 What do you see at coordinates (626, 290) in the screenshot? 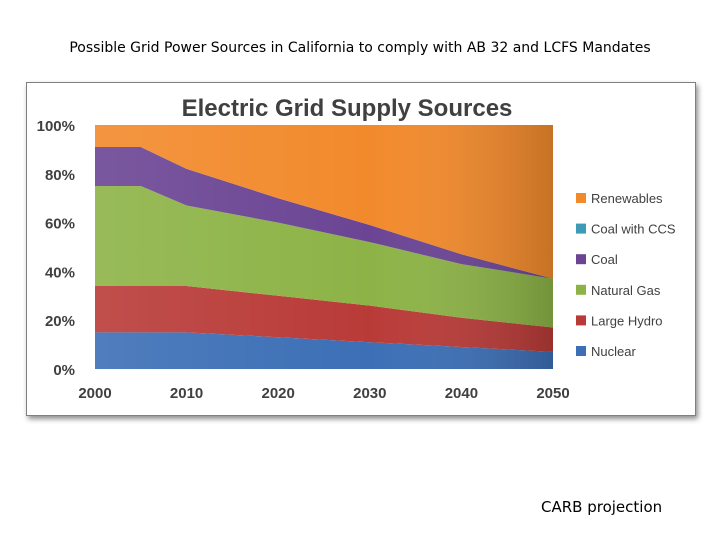
I see `legend-label: Natural Gas` at bounding box center [626, 290].